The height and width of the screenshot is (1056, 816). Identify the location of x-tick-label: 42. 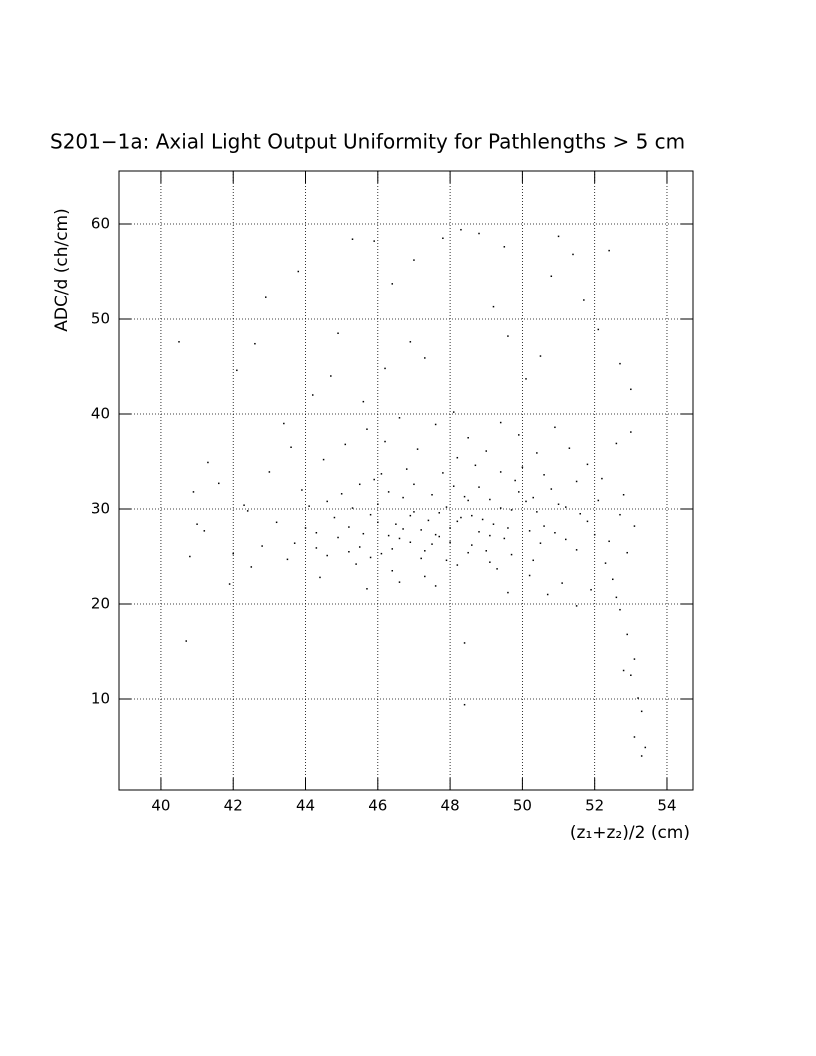
(233, 806).